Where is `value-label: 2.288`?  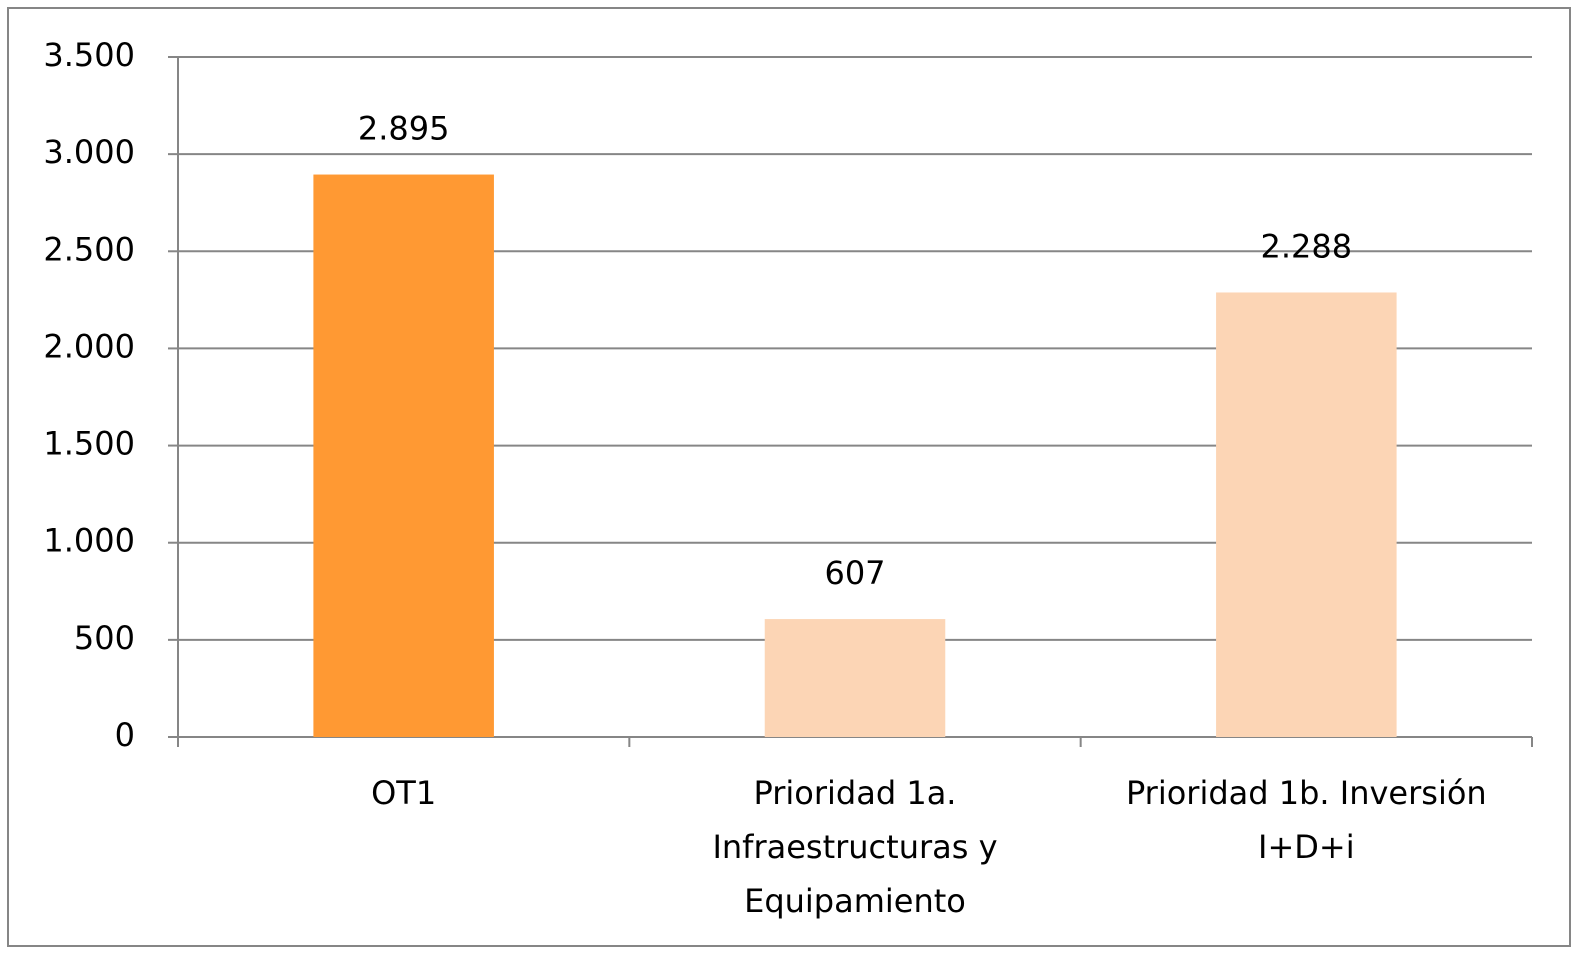
value-label: 2.288 is located at coordinates (1307, 246).